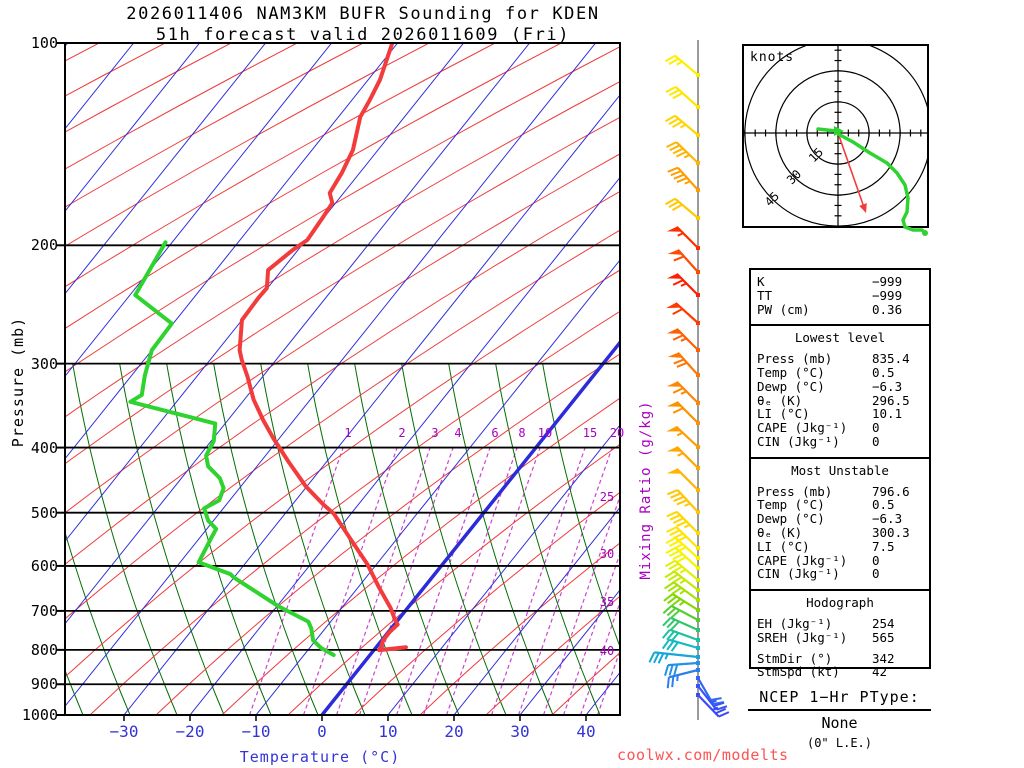 Image resolution: width=1024 pixels, height=768 pixels. Describe the element at coordinates (840, 297) in the screenshot. I see `stats-section: K −999 TT −999 PW (cm) 0.36` at that location.